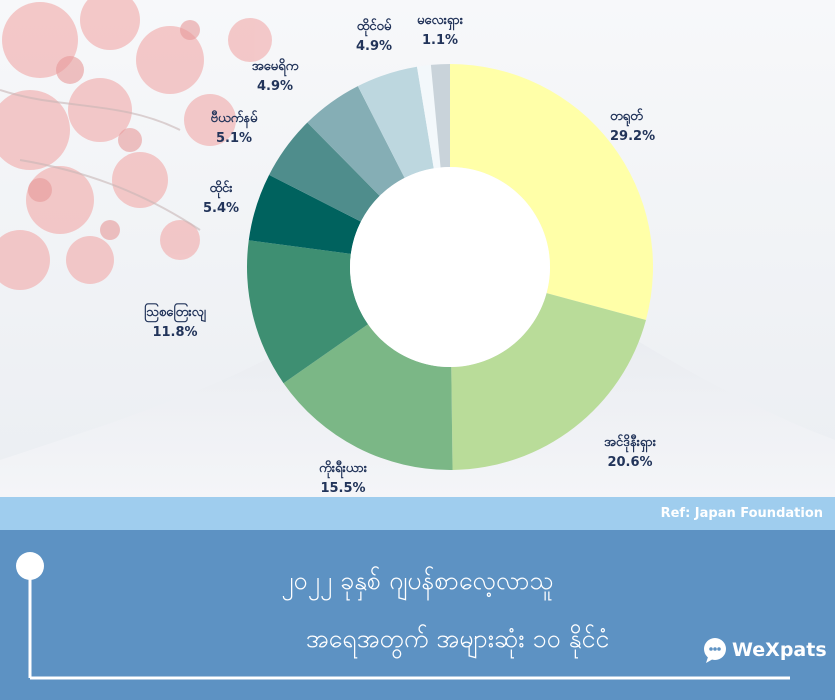 This screenshot has width=835, height=700. Describe the element at coordinates (440, 116) in the screenshot. I see `slice-remainder` at that location.